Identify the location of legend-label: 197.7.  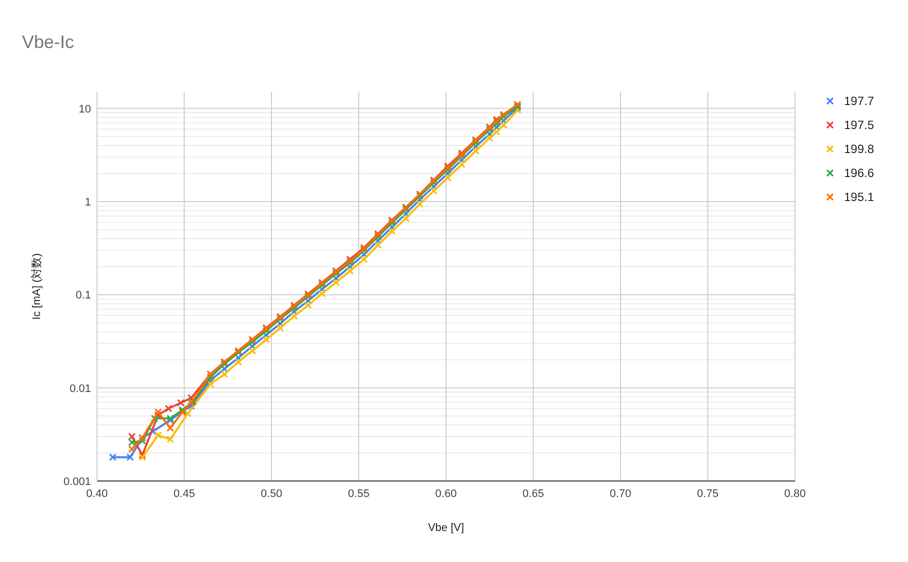
(859, 101).